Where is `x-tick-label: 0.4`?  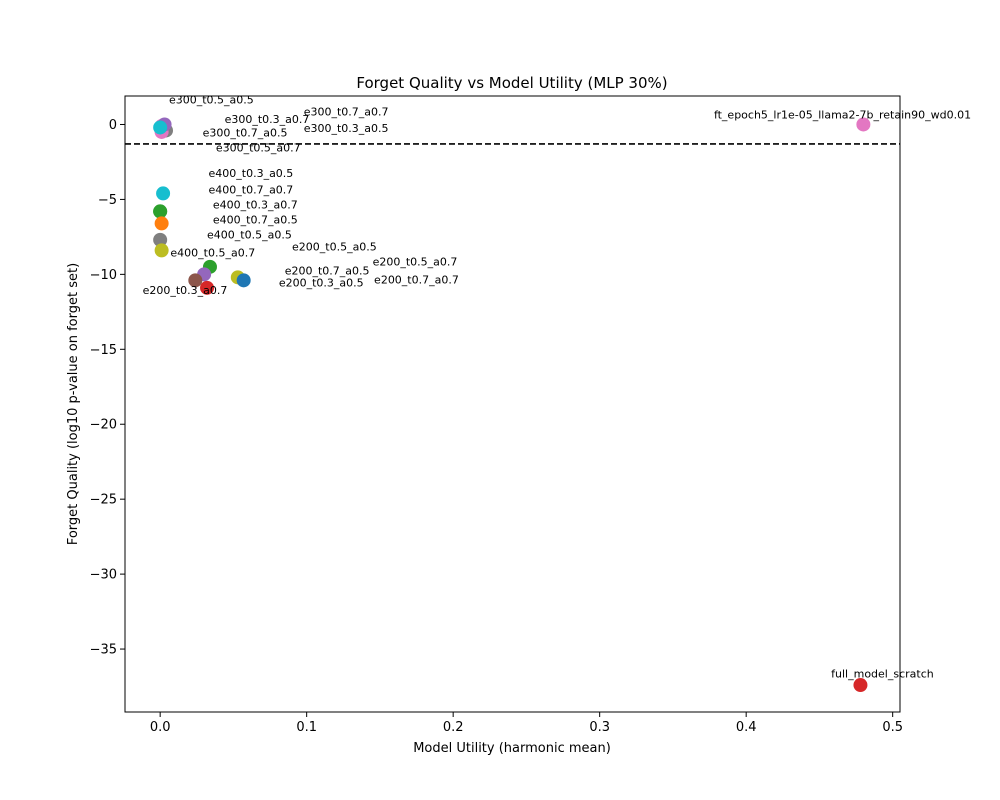
x-tick-label: 0.4 is located at coordinates (746, 727).